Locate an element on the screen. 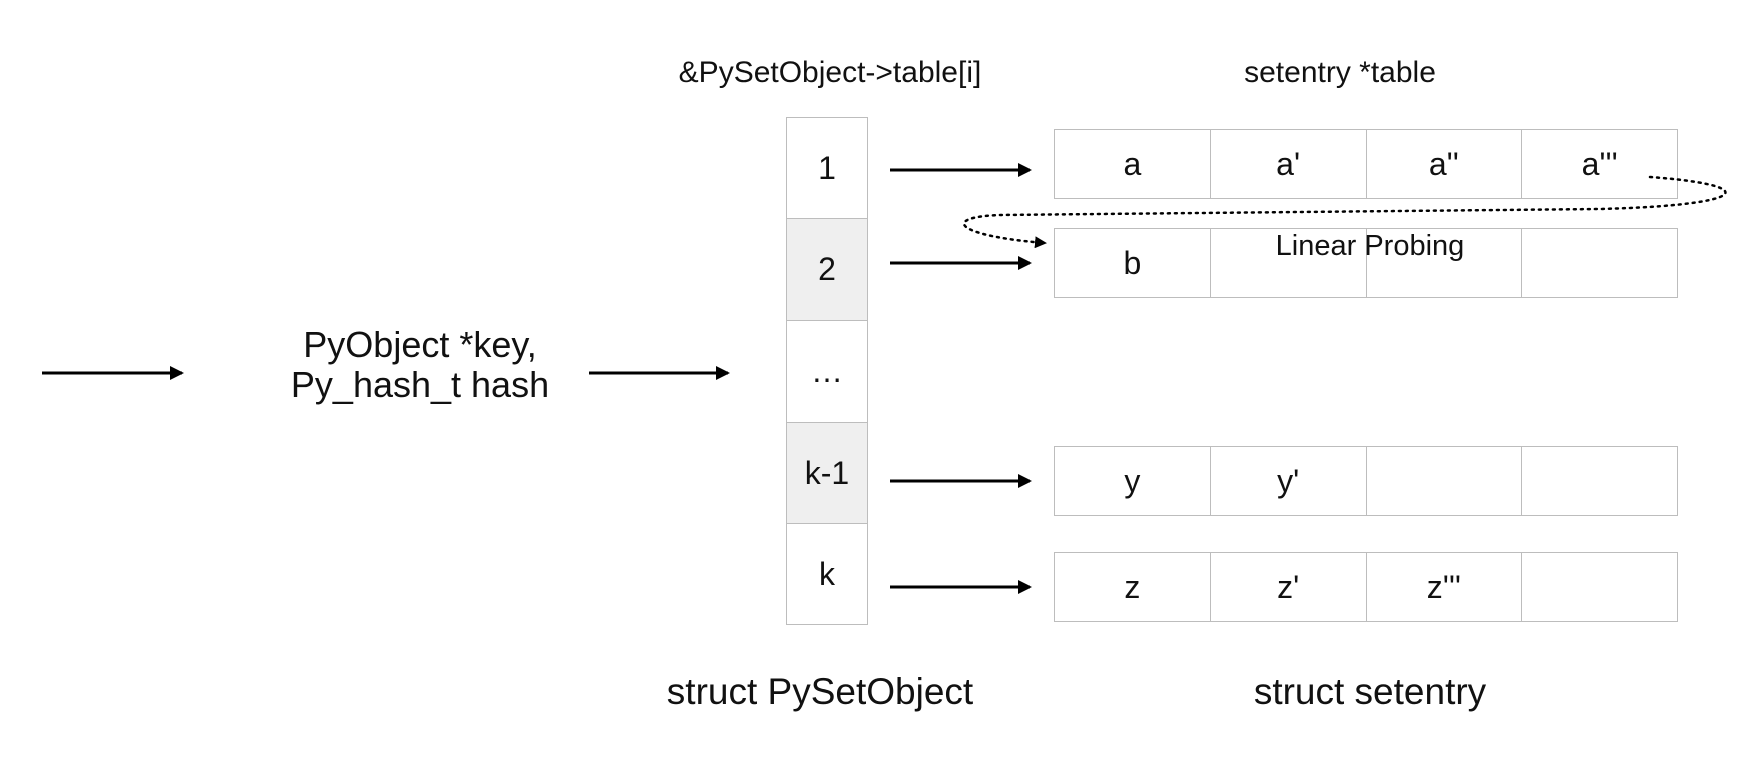  entry-row: y y' is located at coordinates (1366, 481).